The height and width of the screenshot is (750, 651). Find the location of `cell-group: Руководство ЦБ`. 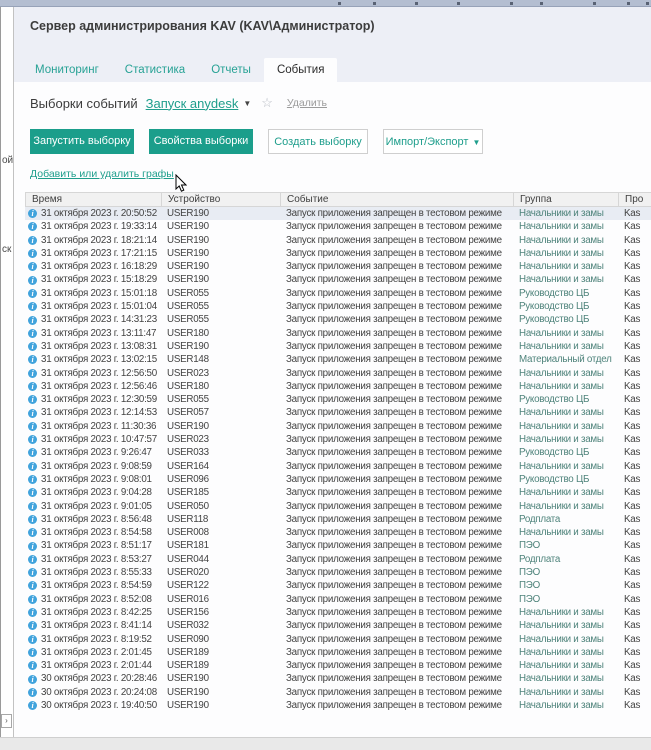

cell-group: Руководство ЦБ is located at coordinates (554, 479).